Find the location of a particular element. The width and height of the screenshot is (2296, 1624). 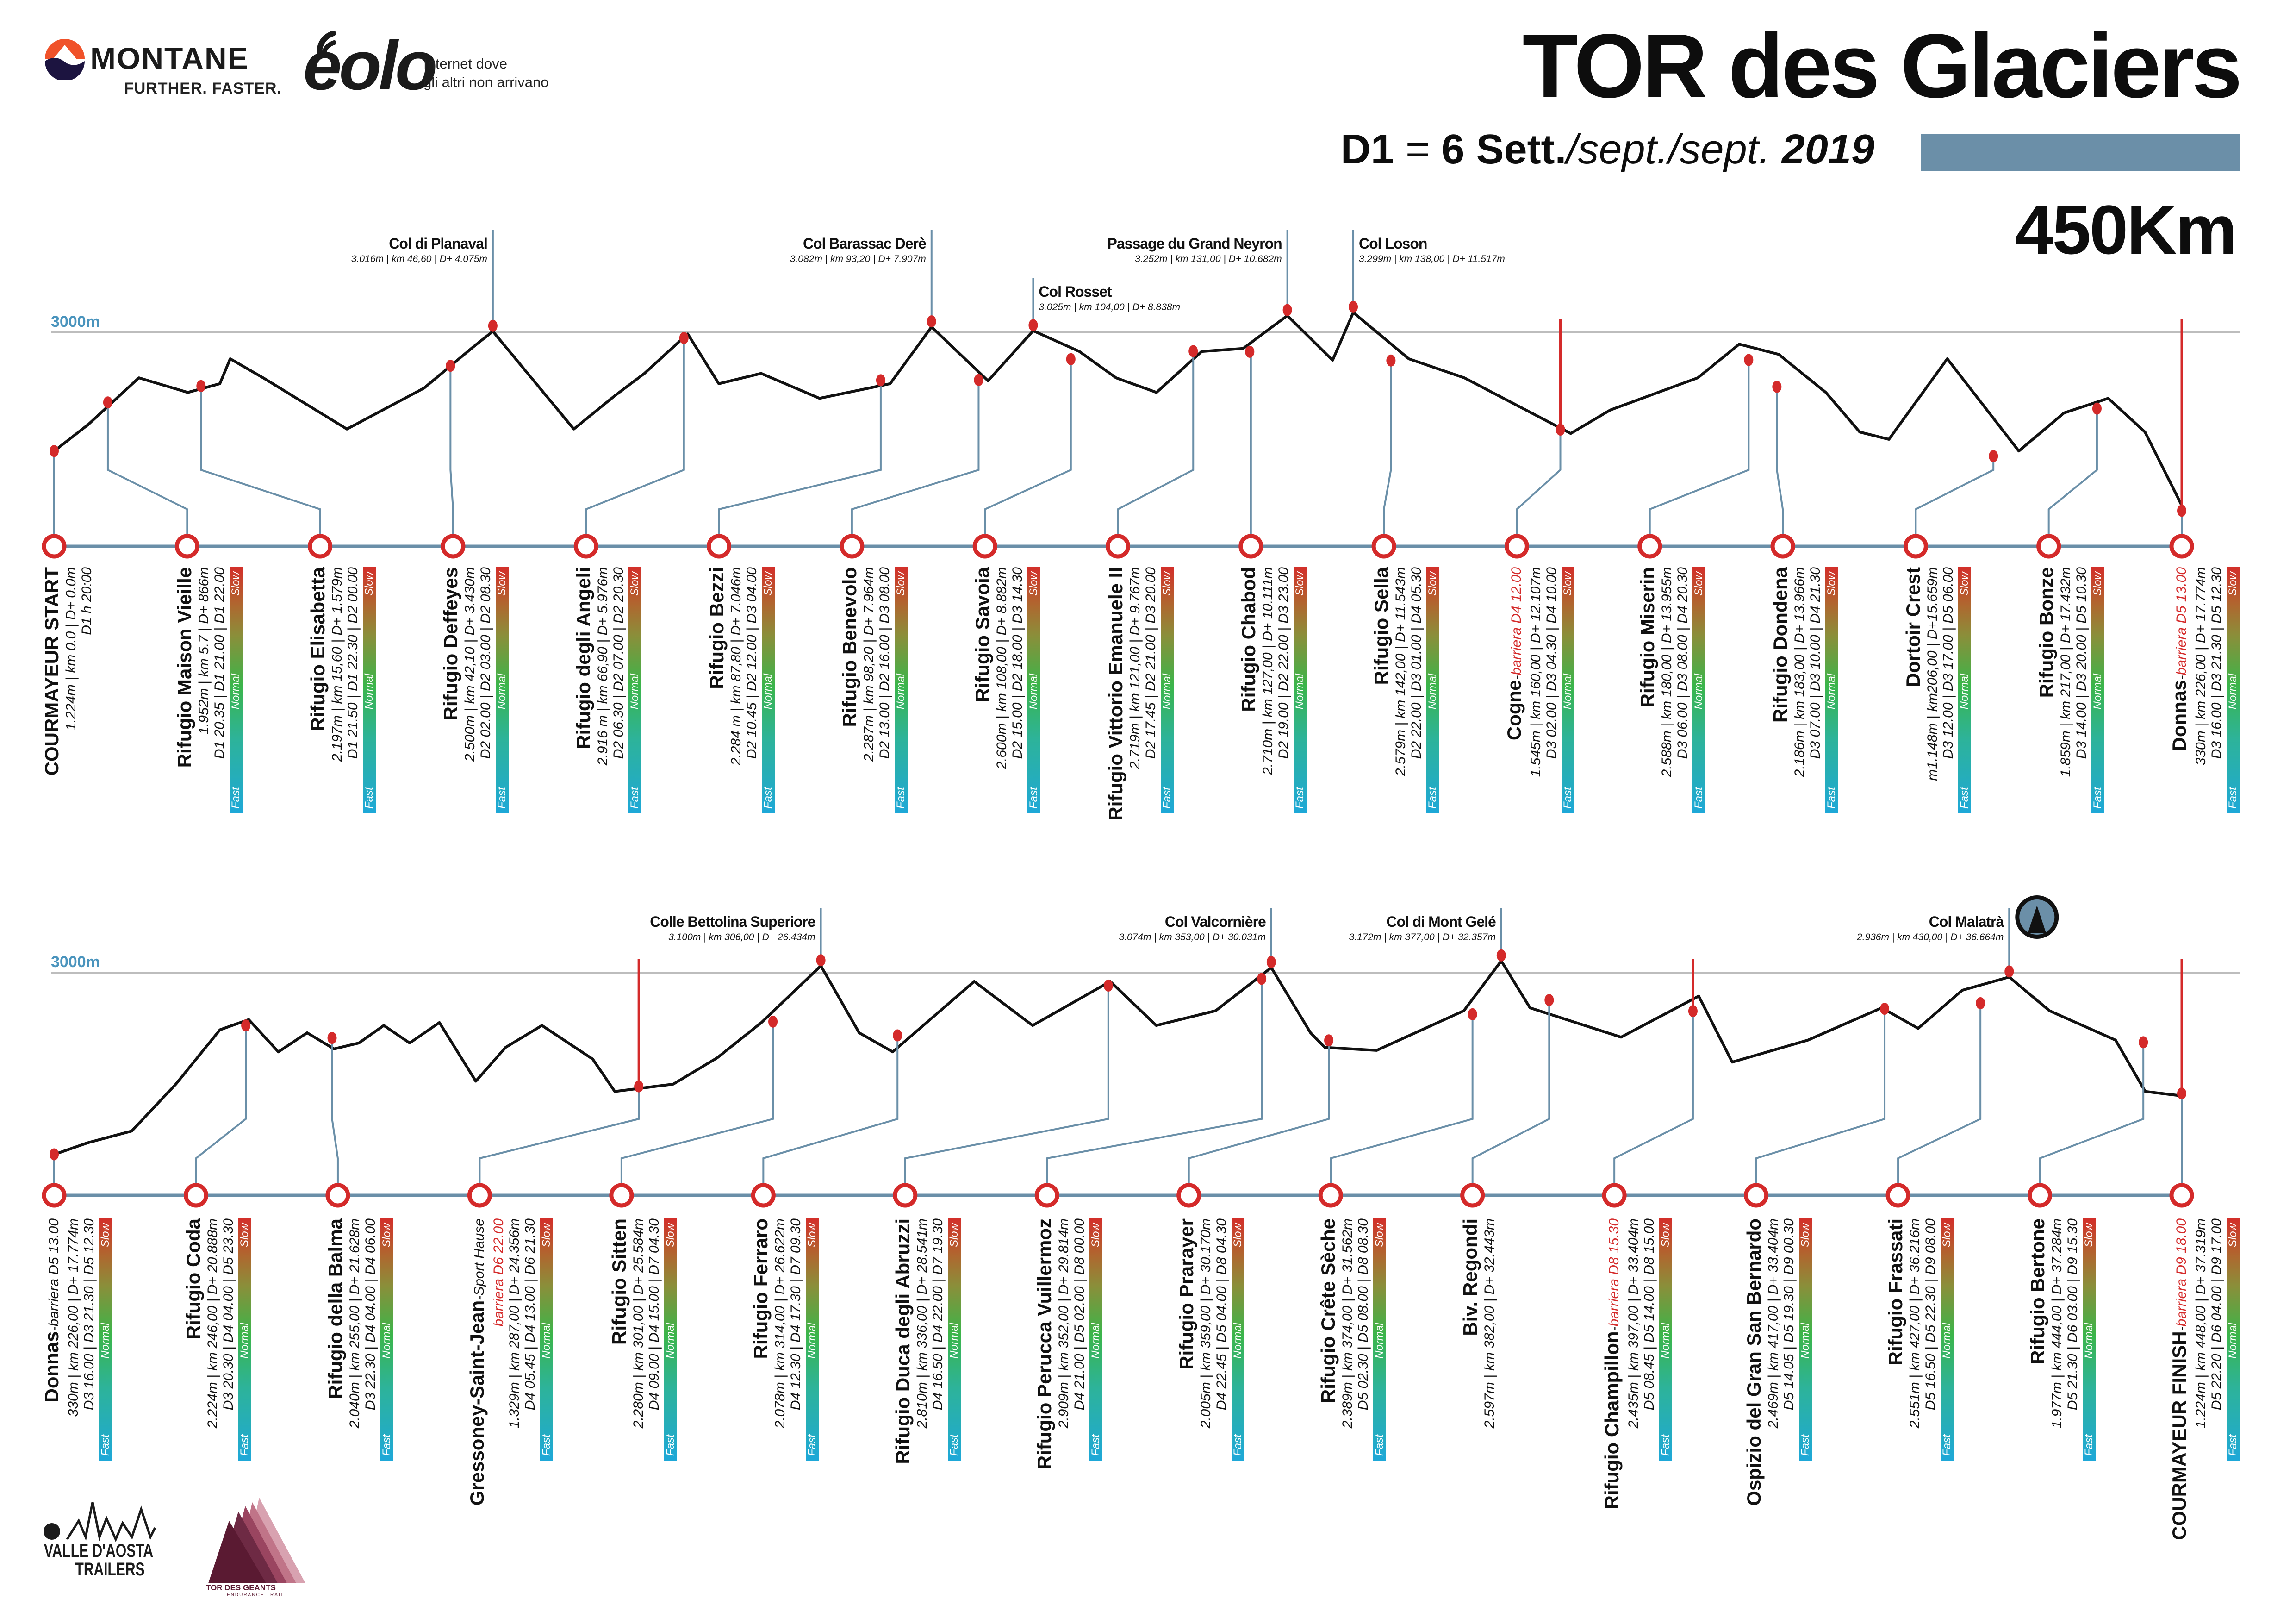

station-stats: 2.500m | km 42,10 | D+ 3.430m is located at coordinates (470, 664).